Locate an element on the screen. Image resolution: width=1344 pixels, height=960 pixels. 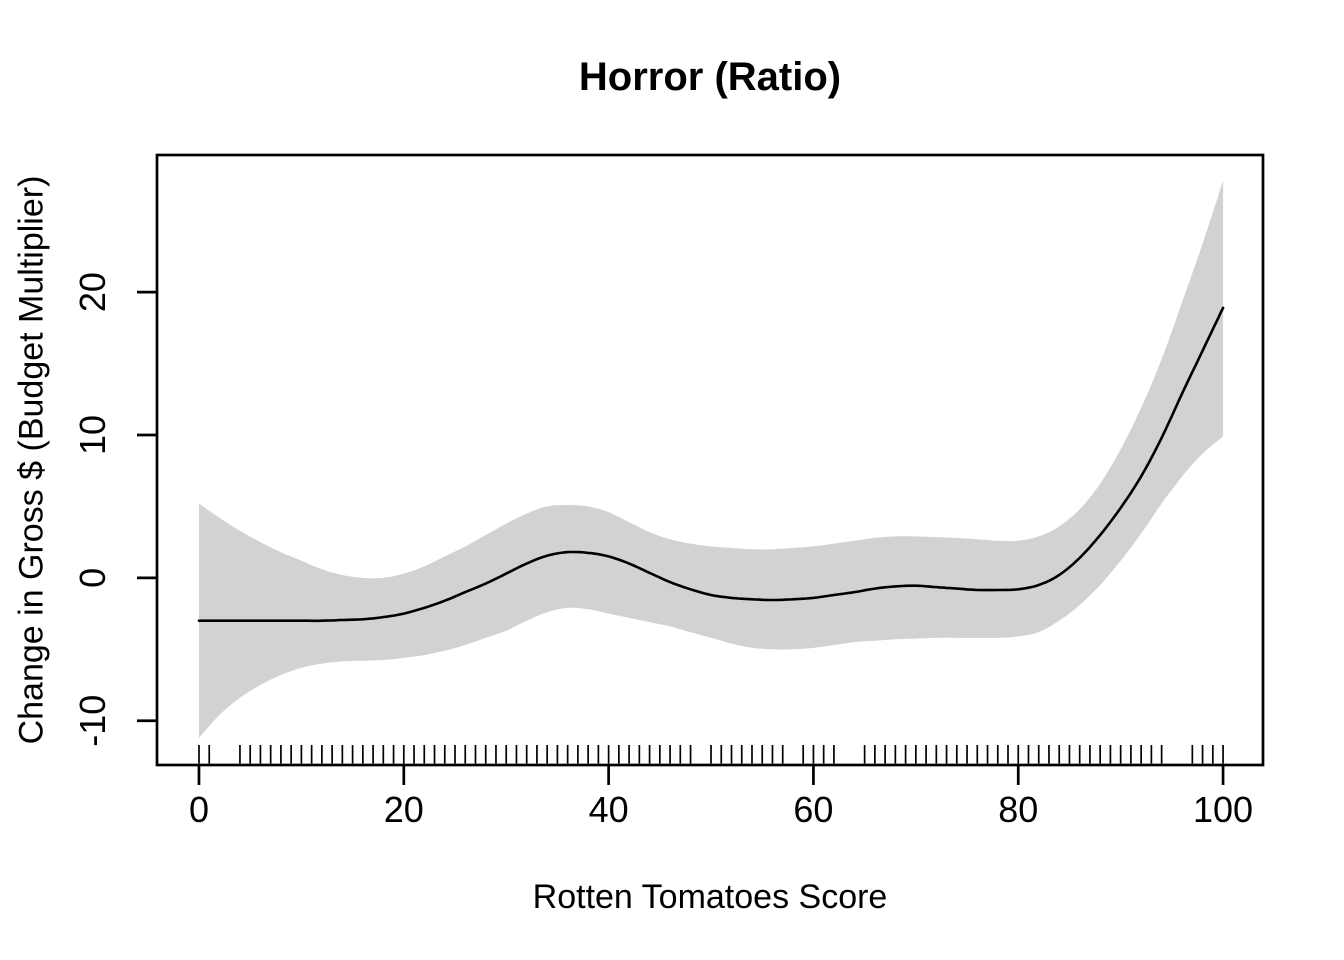
x-tick-label: 100 is located at coordinates (1223, 809).